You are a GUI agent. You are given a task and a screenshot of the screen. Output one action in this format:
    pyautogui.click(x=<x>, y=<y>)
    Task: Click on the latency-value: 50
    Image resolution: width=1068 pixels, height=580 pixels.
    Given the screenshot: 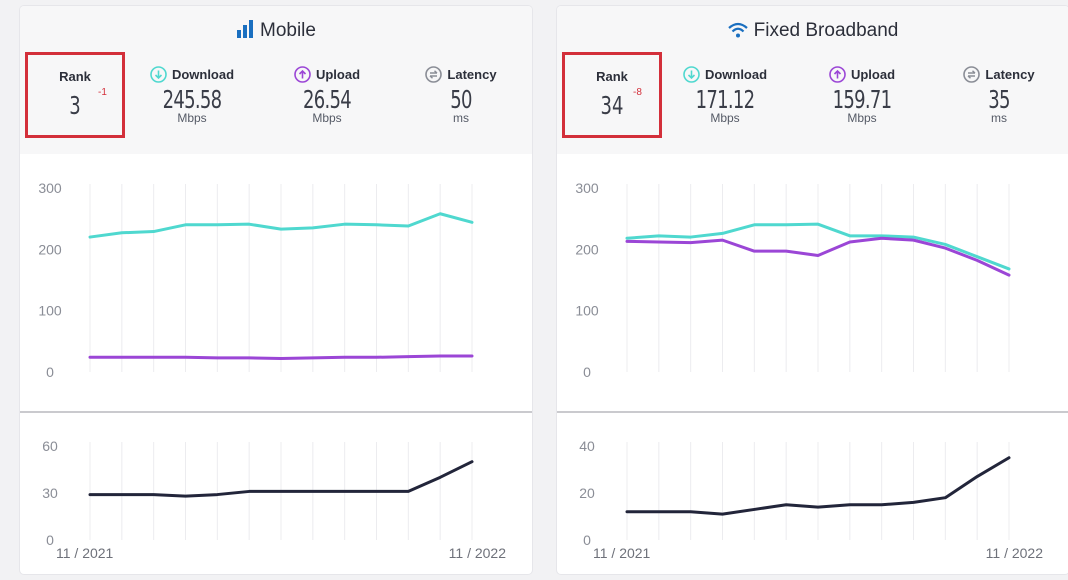 What is the action you would take?
    pyautogui.click(x=461, y=99)
    